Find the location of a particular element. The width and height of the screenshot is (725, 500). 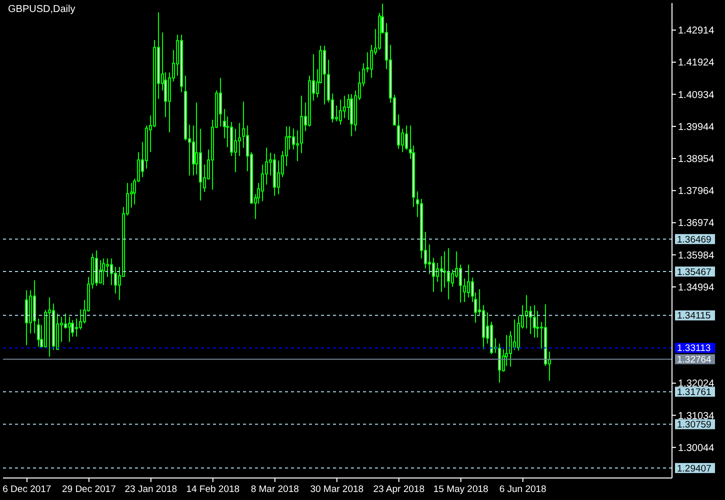

y-tick-label: 1.32024 is located at coordinates (696, 384).